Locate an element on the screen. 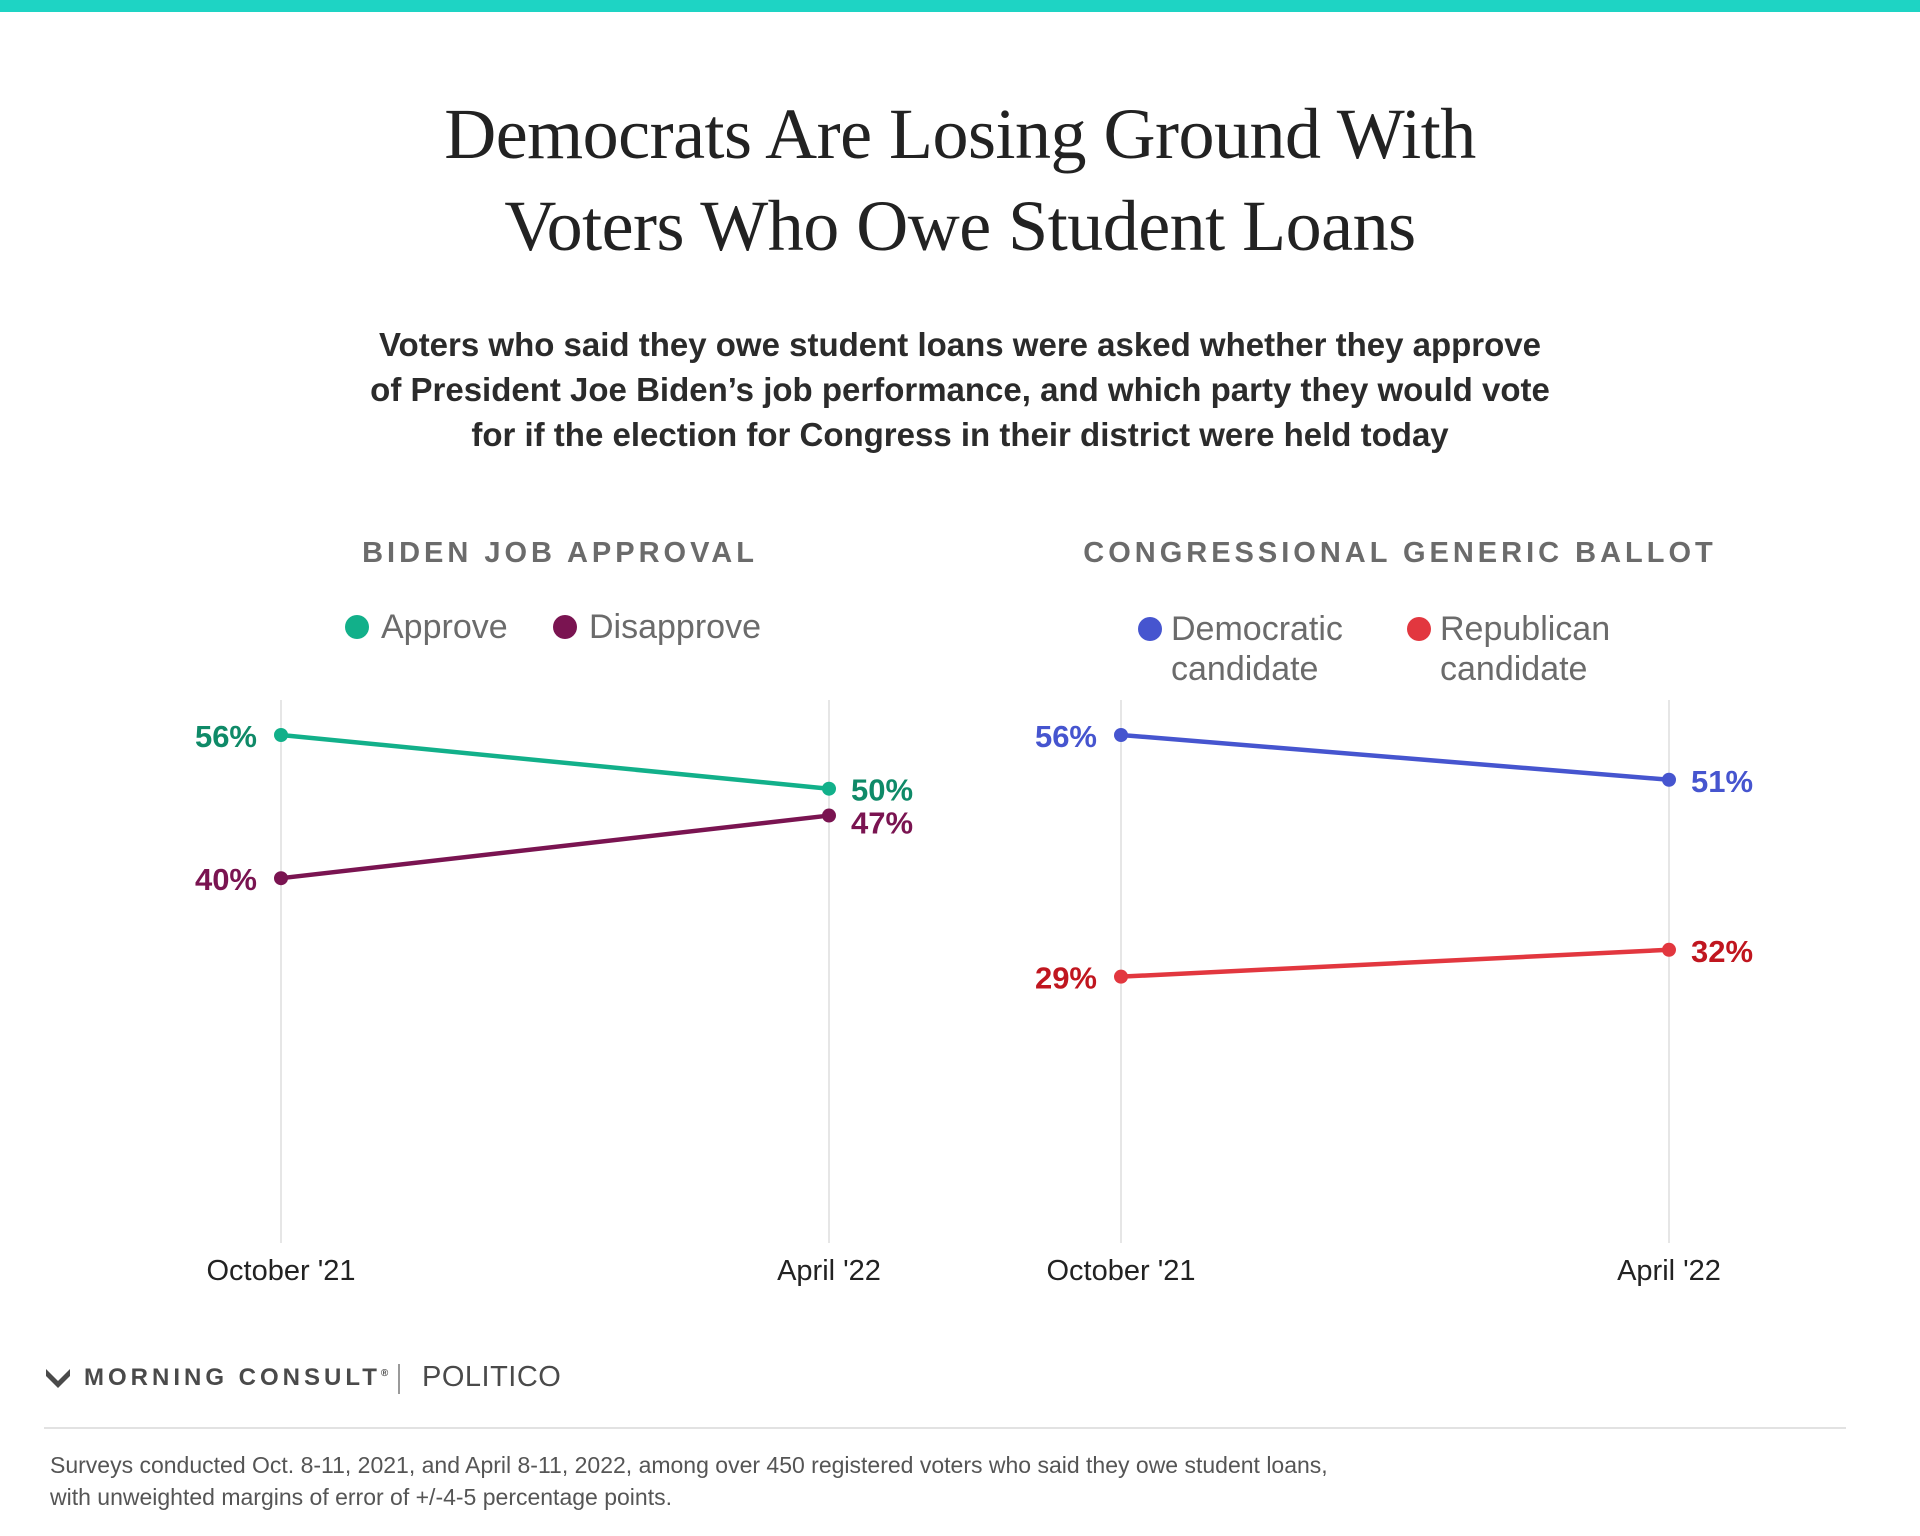 The image size is (1920, 1536). legend-dot-democratic is located at coordinates (1150, 629).